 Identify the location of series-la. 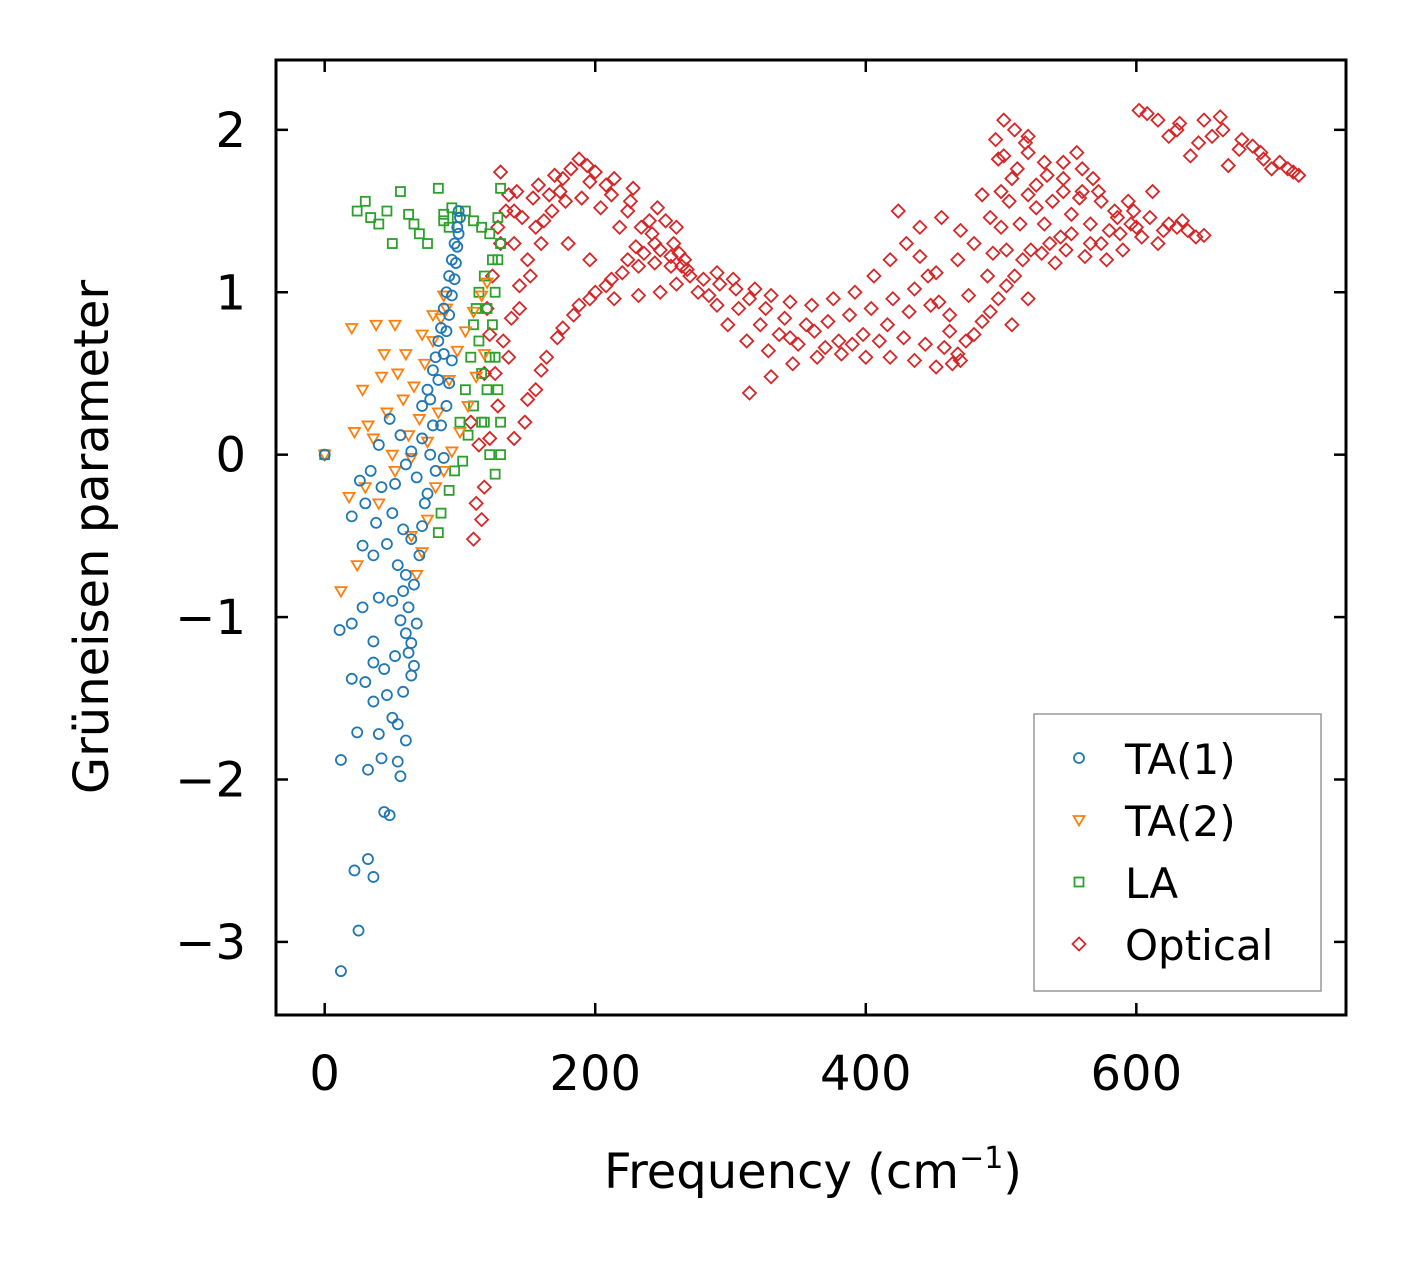
(412, 360).